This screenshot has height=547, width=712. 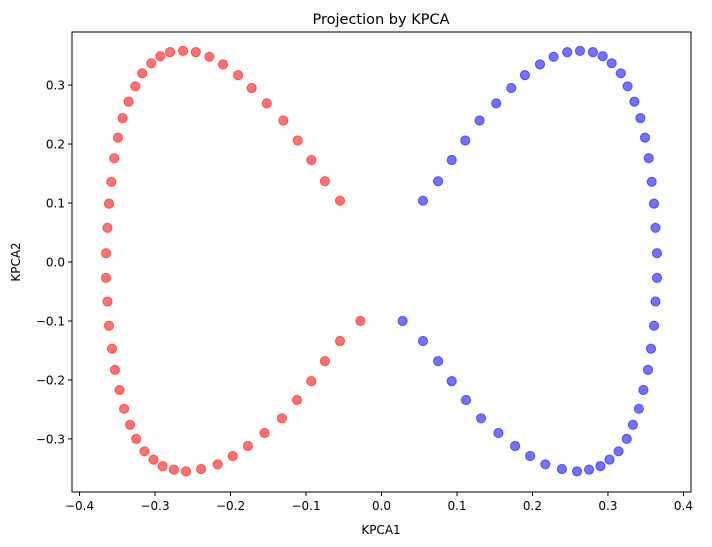 What do you see at coordinates (50, 439) in the screenshot?
I see `y-tick-label: −0.3` at bounding box center [50, 439].